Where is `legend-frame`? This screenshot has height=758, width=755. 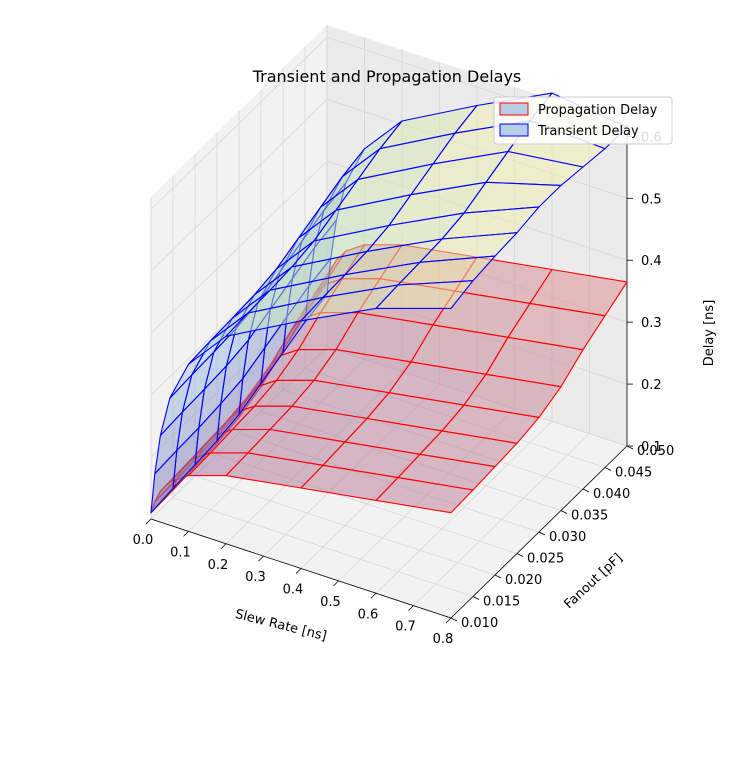 legend-frame is located at coordinates (583, 120).